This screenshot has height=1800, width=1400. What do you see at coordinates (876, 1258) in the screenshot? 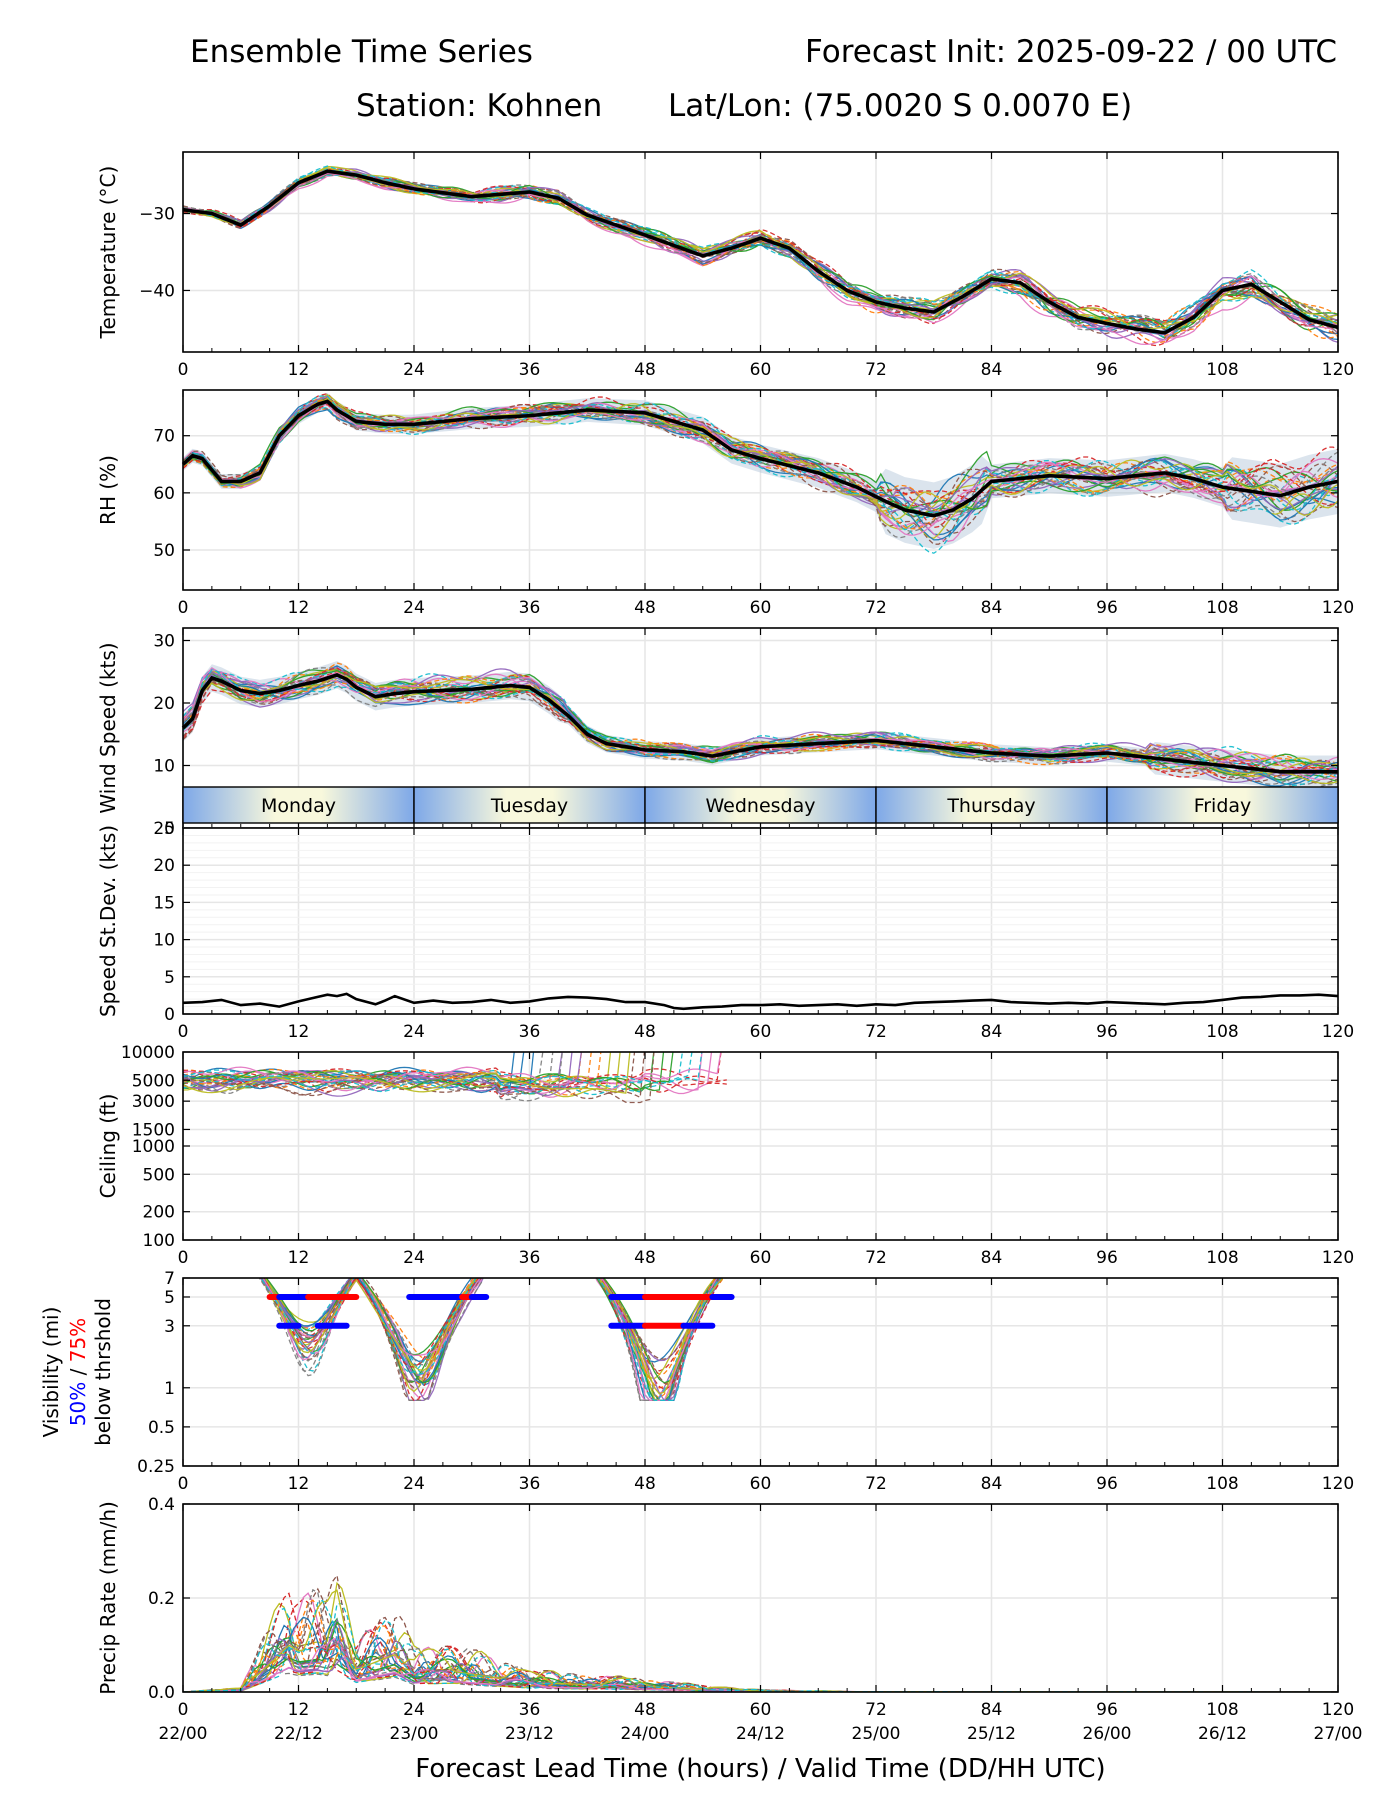
I see `ceiling-xtick-label: 72` at bounding box center [876, 1258].